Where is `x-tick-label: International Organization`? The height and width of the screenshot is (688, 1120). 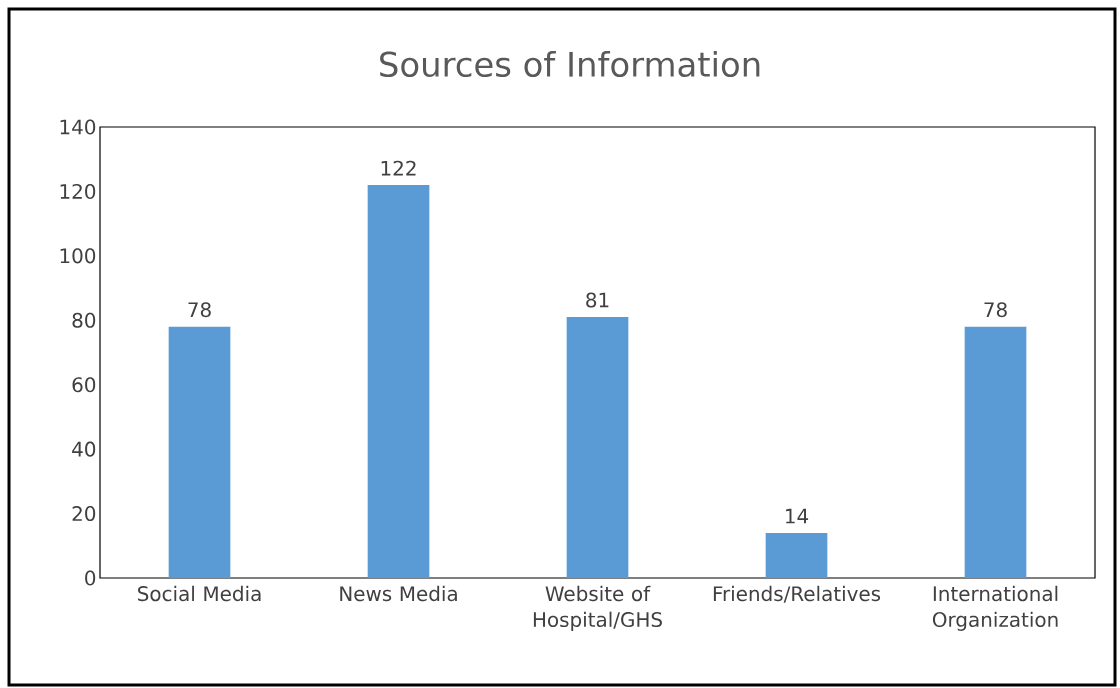
x-tick-label: International Organization is located at coordinates (995, 608).